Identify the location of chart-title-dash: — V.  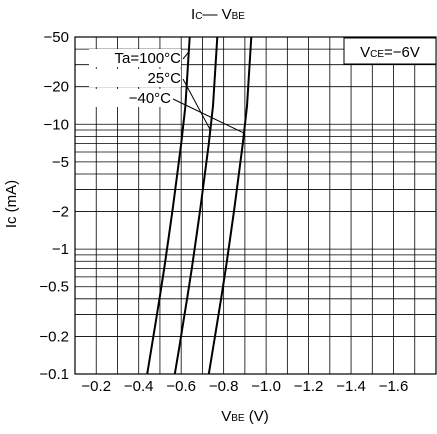
(216, 14).